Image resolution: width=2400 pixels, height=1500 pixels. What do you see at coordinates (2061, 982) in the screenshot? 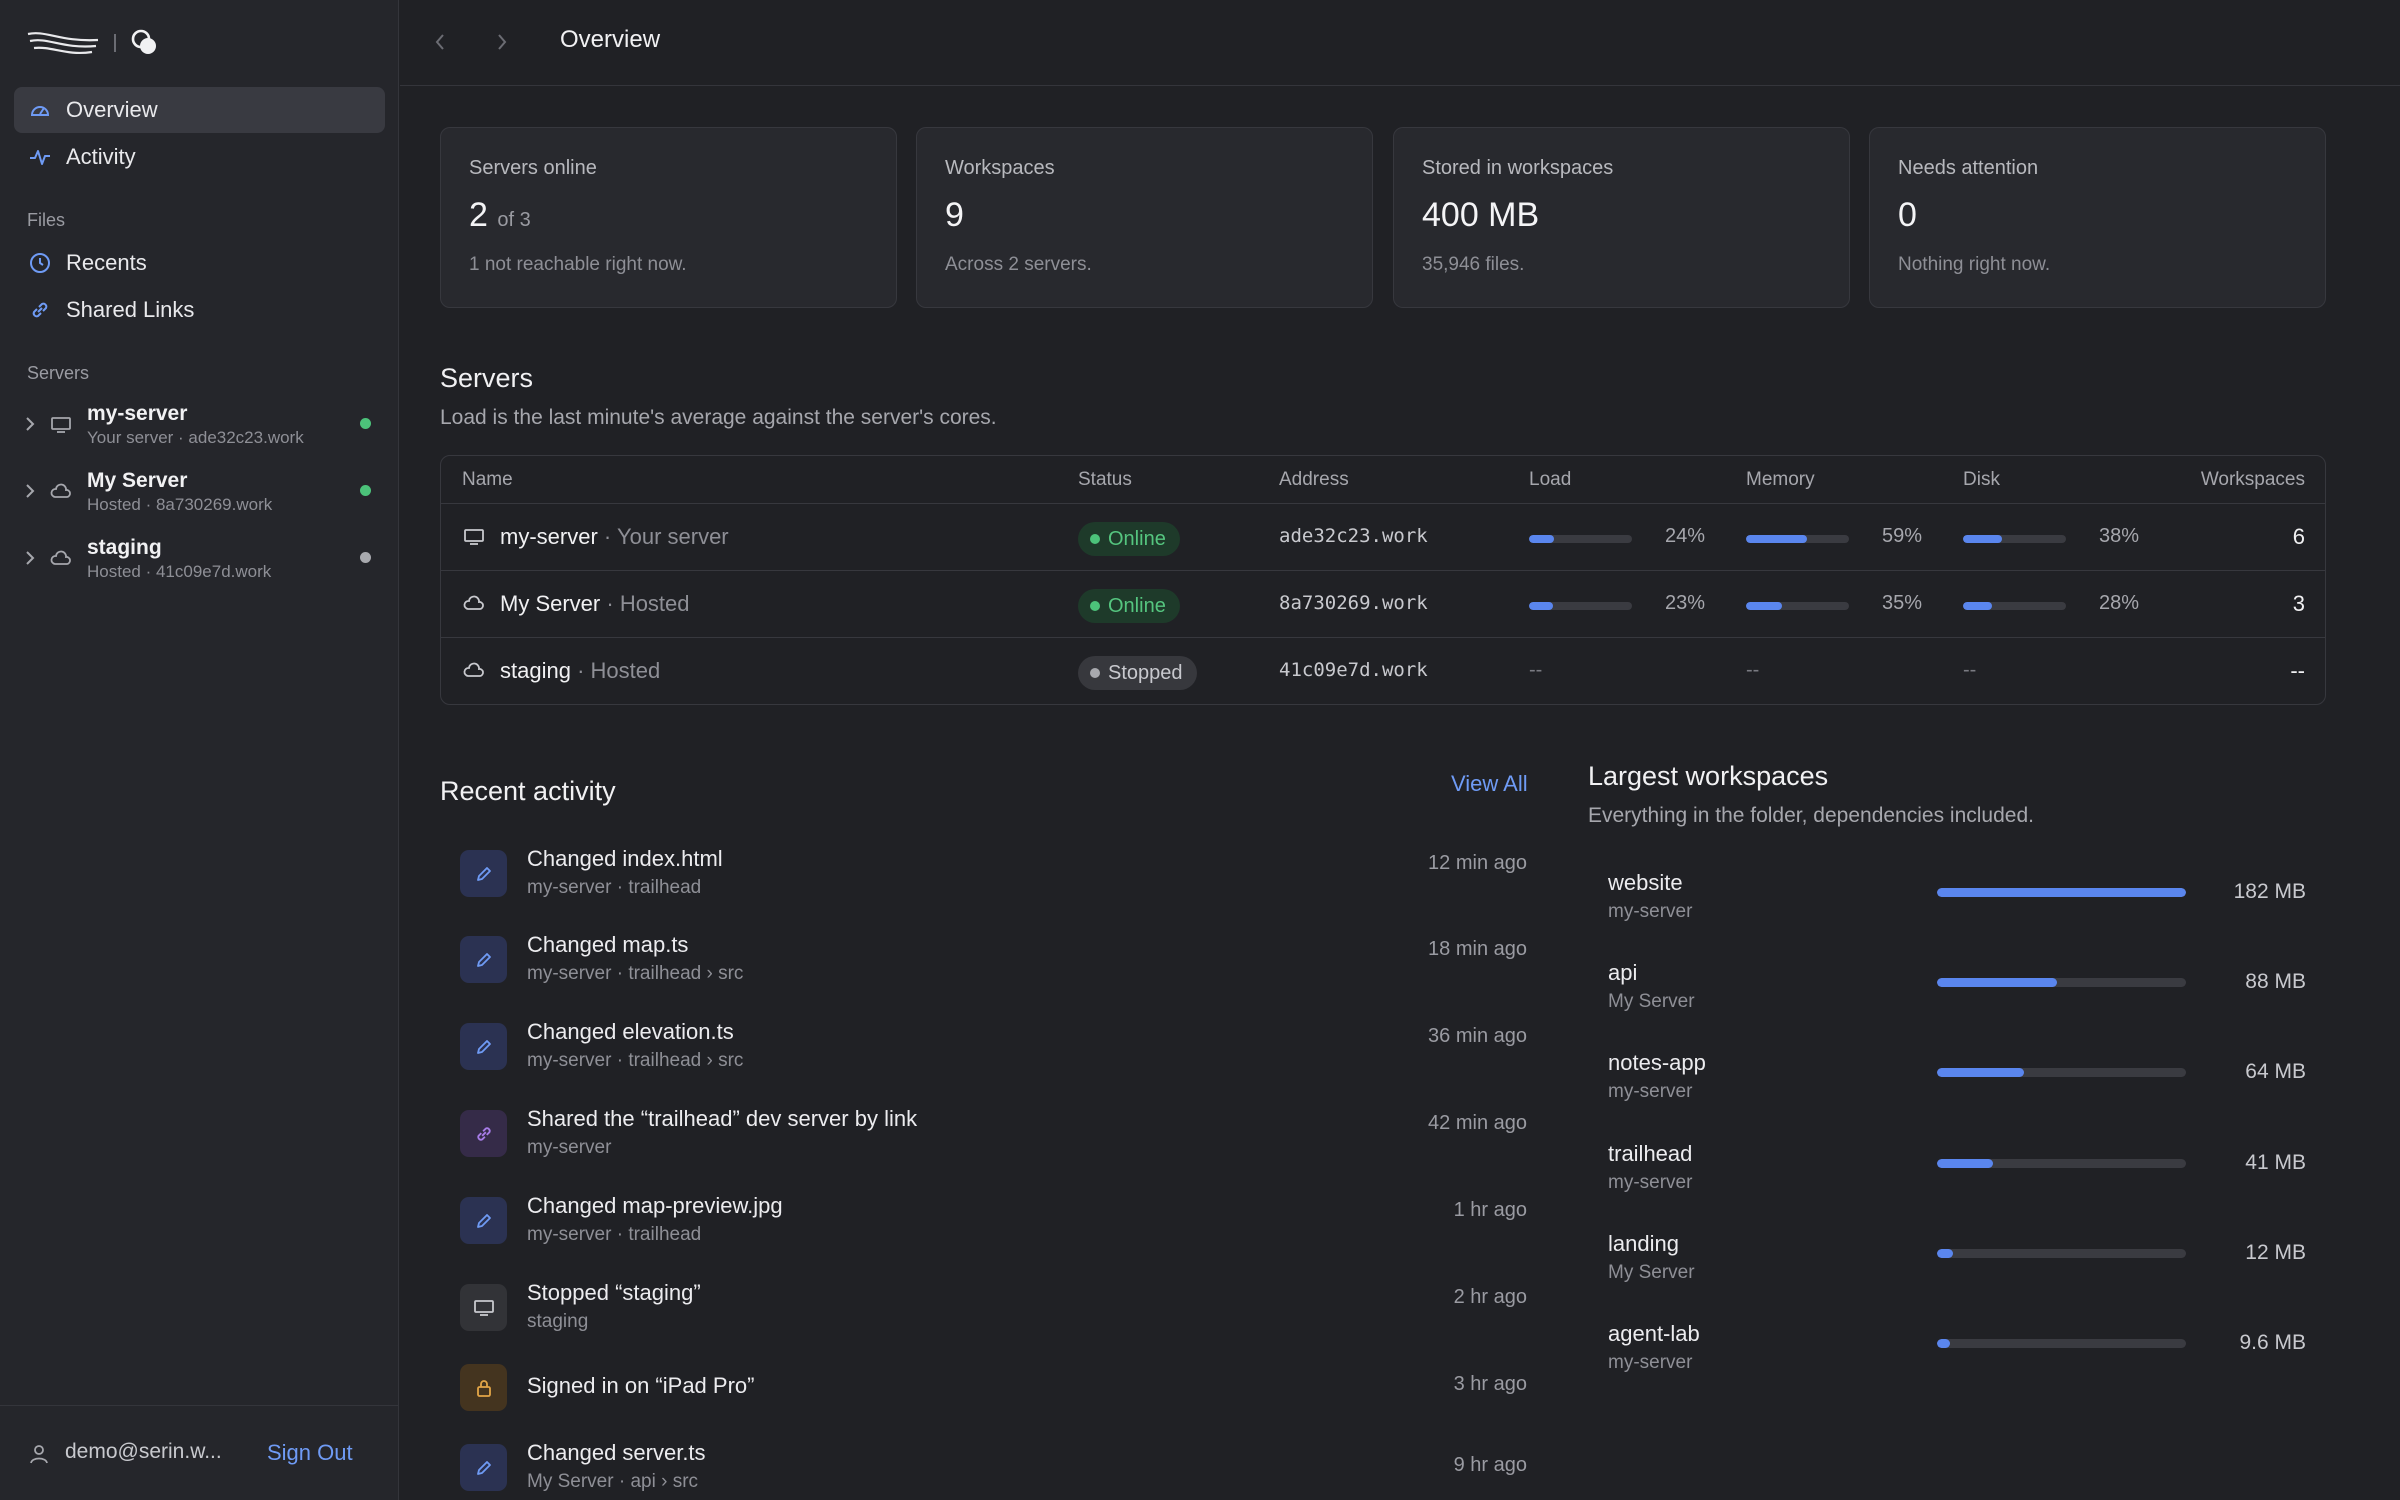
I see `workspace-size-bar` at bounding box center [2061, 982].